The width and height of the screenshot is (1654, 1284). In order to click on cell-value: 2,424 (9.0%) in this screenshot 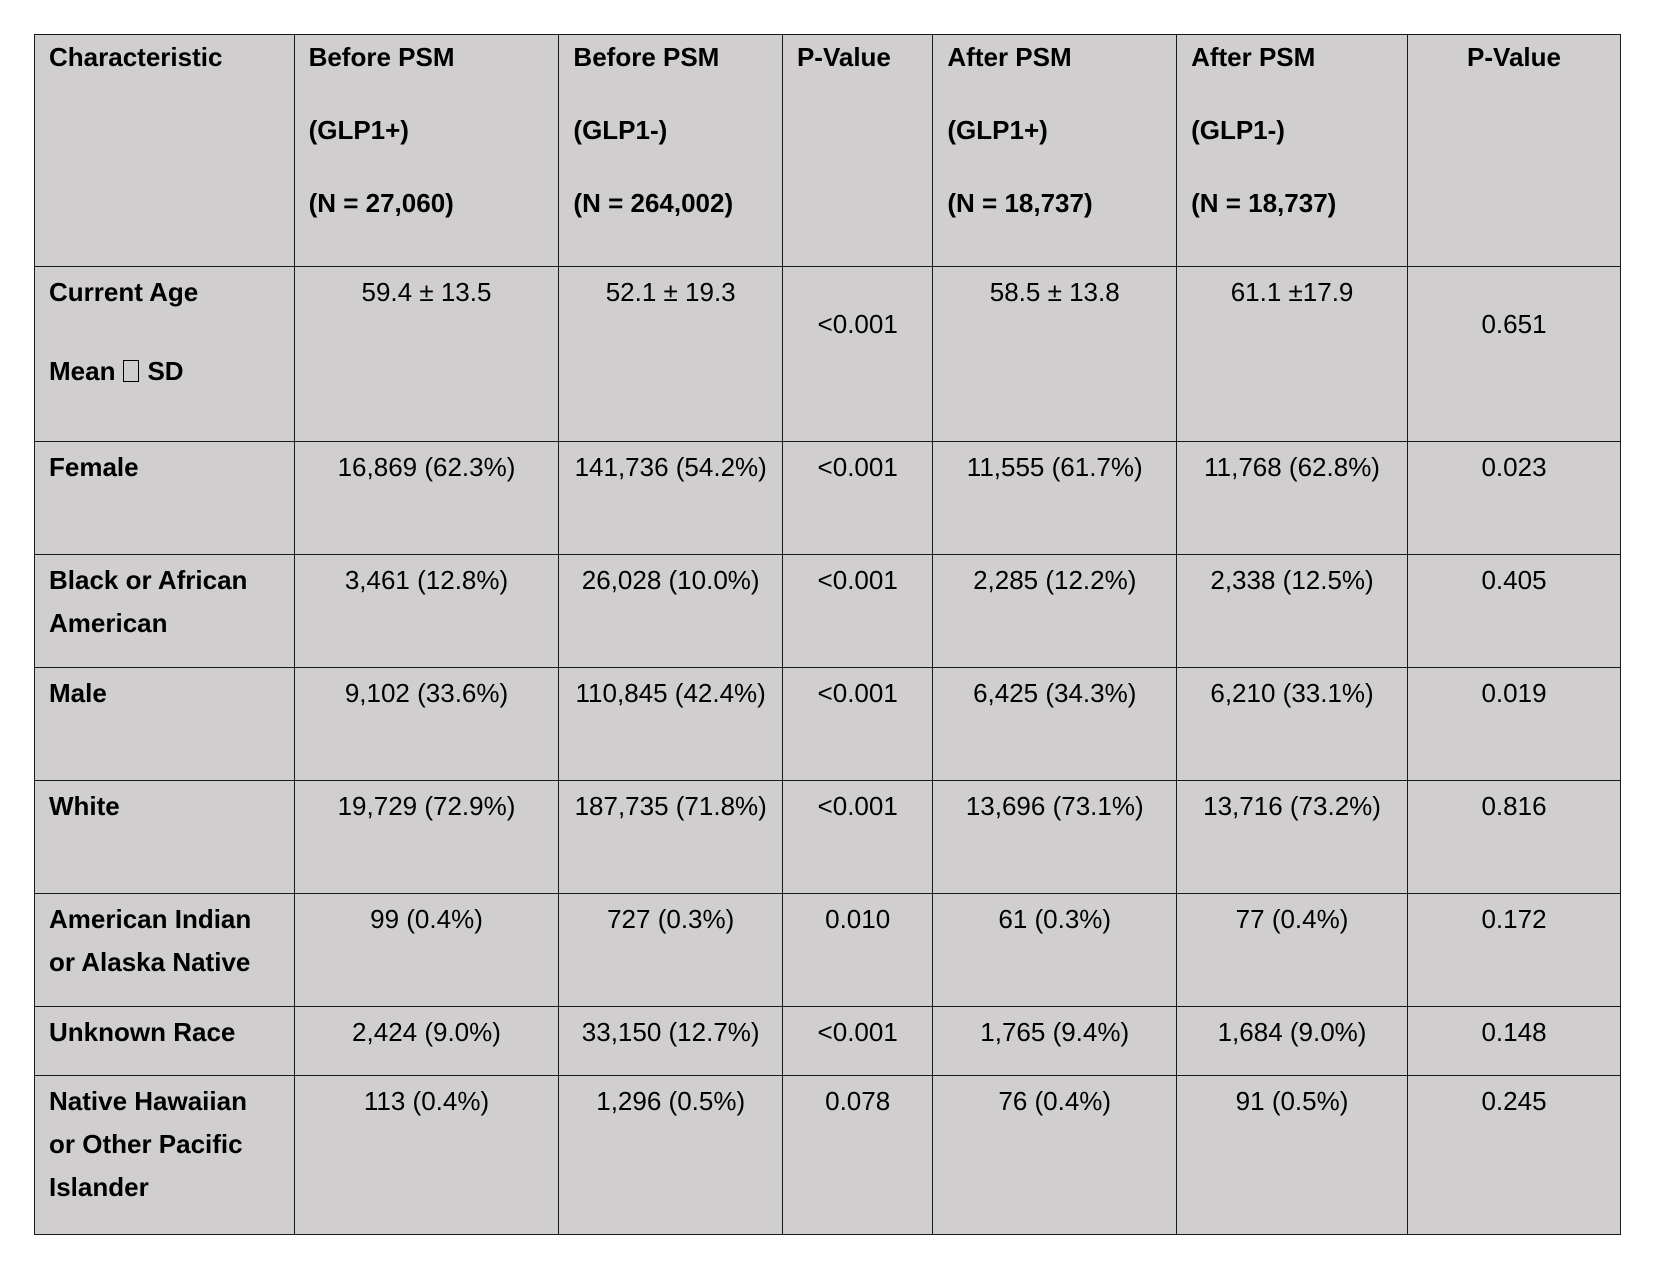, I will do `click(426, 1041)`.